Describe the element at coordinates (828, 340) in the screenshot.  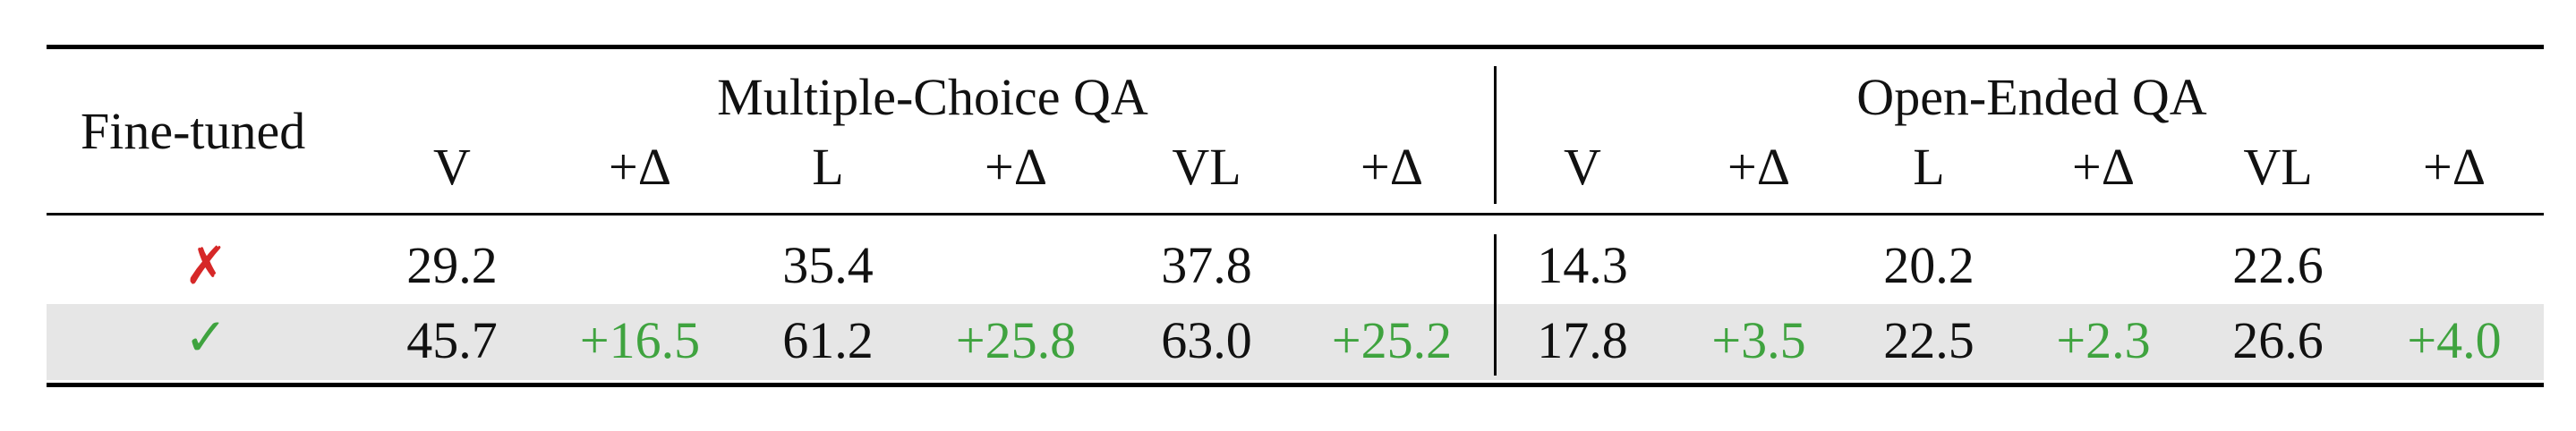
I see `cell-r2-mc-l: 61.2` at that location.